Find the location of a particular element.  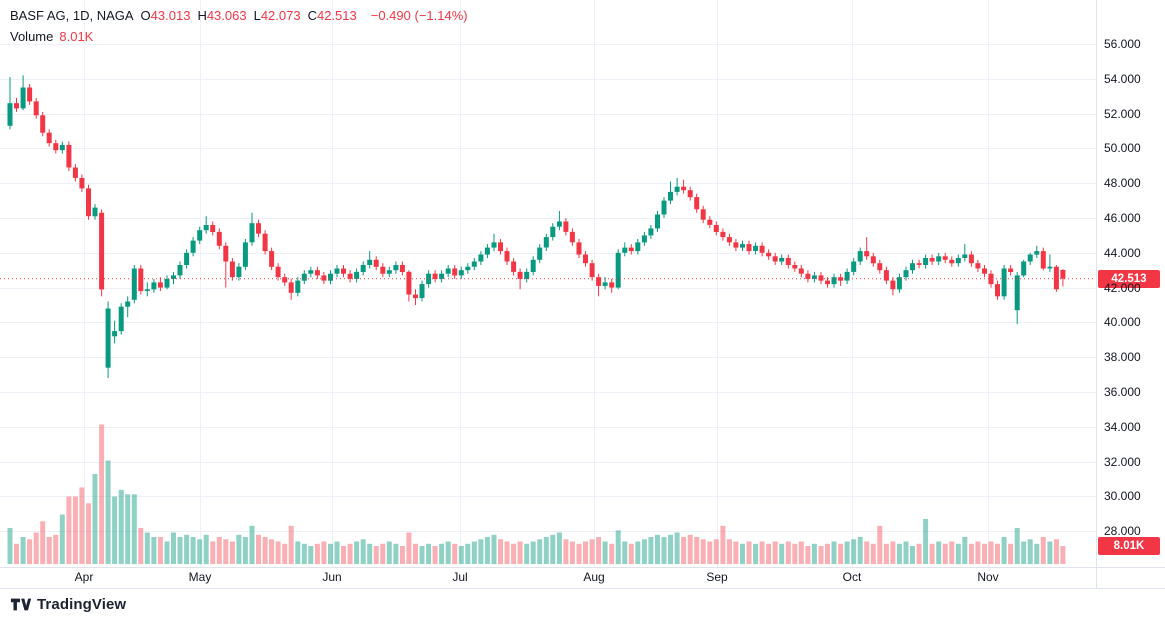

month-label: Oct is located at coordinates (852, 577).